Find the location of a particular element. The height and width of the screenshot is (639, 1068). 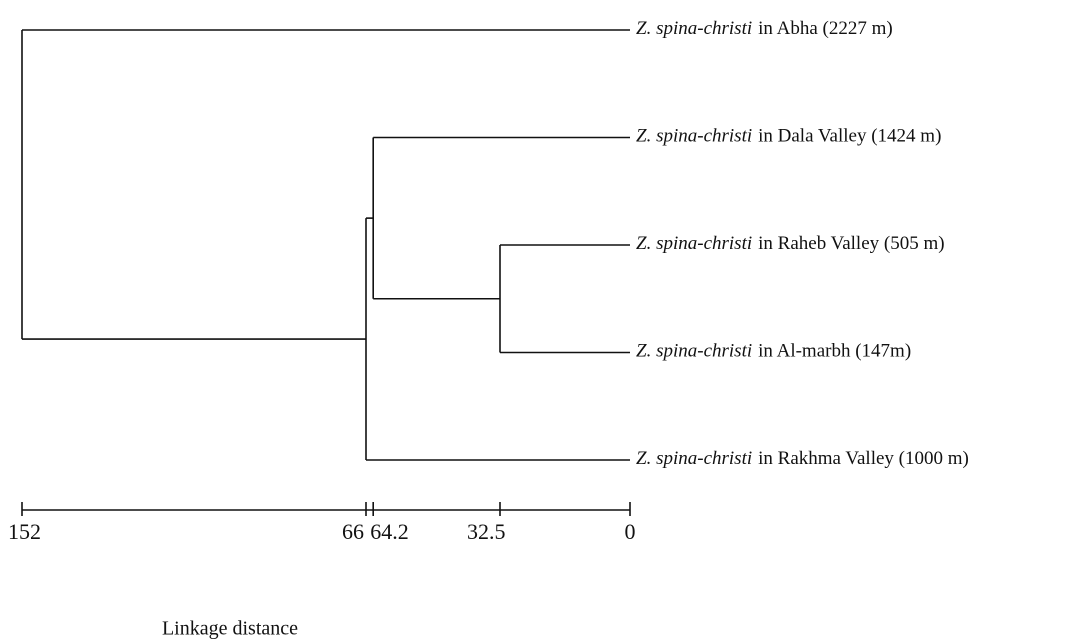

leaf-label: Z. spina-christi in Abha (2227 m) is located at coordinates (764, 28).